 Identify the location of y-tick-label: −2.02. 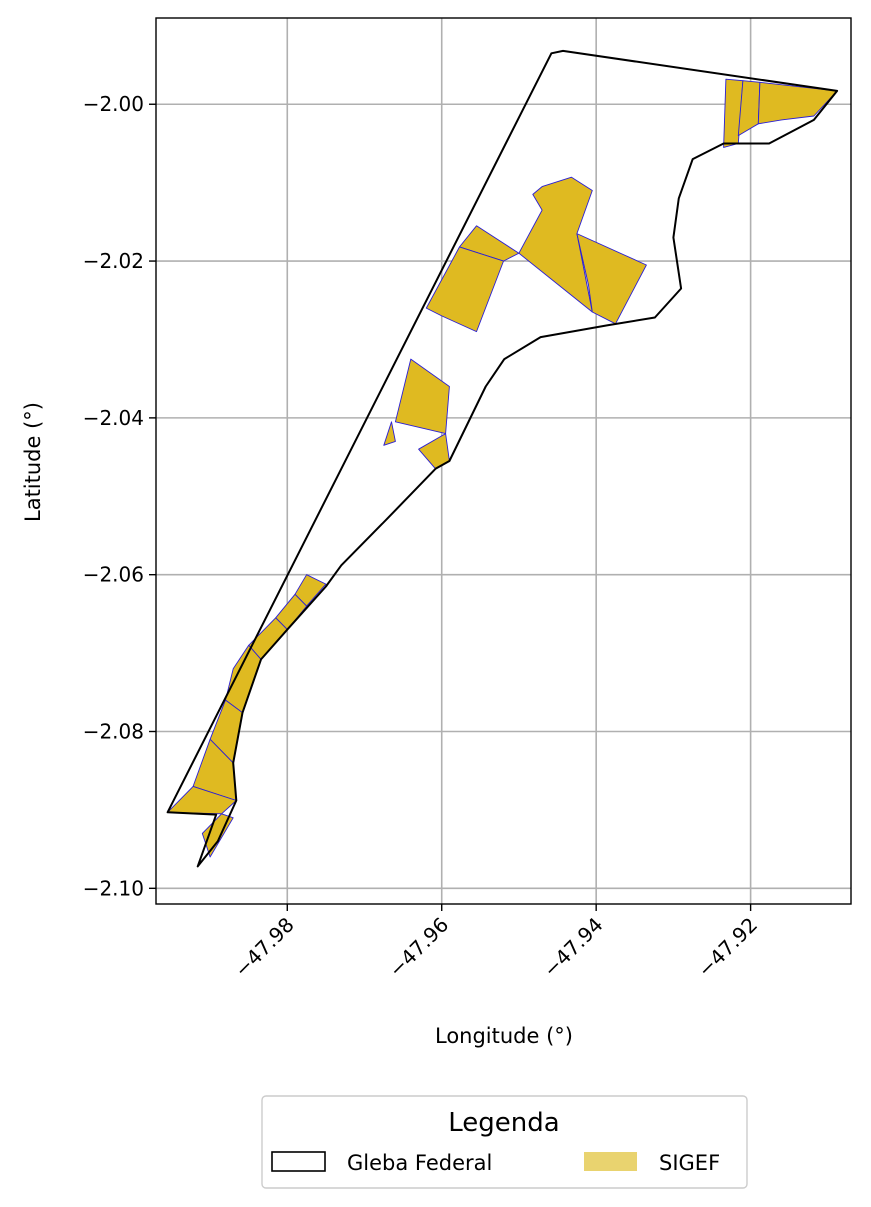
(113, 261).